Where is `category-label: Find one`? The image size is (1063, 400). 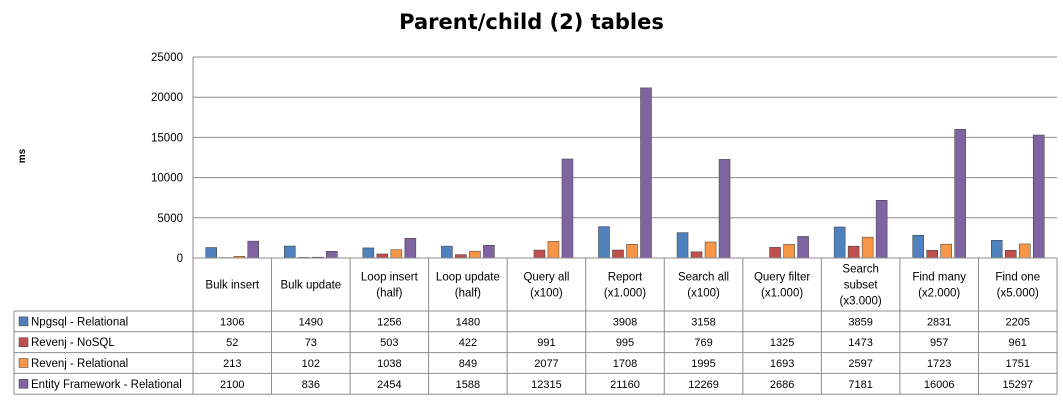 category-label: Find one is located at coordinates (1017, 278).